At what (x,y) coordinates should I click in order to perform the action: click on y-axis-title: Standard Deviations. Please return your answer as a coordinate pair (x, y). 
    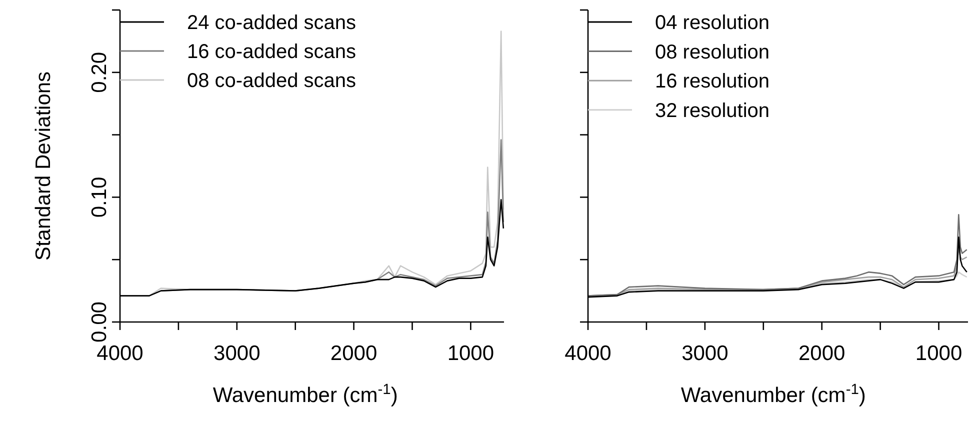
    Looking at the image, I should click on (43, 166).